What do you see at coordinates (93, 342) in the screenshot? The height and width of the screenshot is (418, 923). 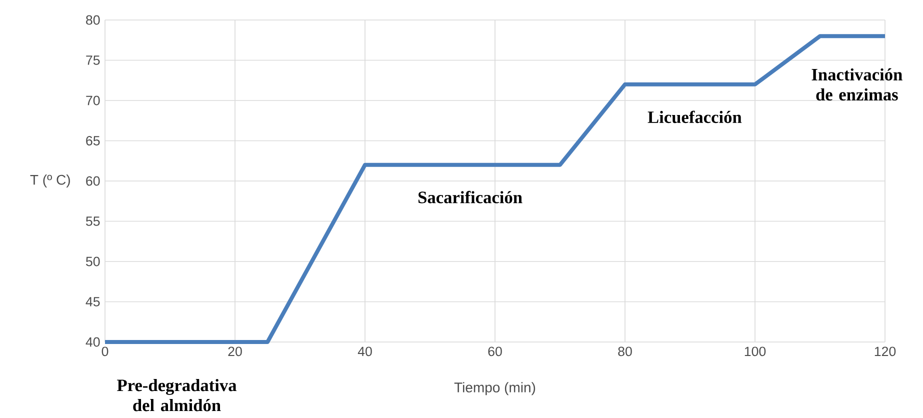 I see `y-tick-label: 40` at bounding box center [93, 342].